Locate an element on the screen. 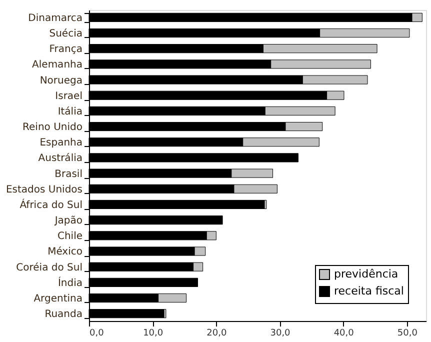 The height and width of the screenshot is (342, 431). x-tick-label: 0,0 is located at coordinates (97, 333).